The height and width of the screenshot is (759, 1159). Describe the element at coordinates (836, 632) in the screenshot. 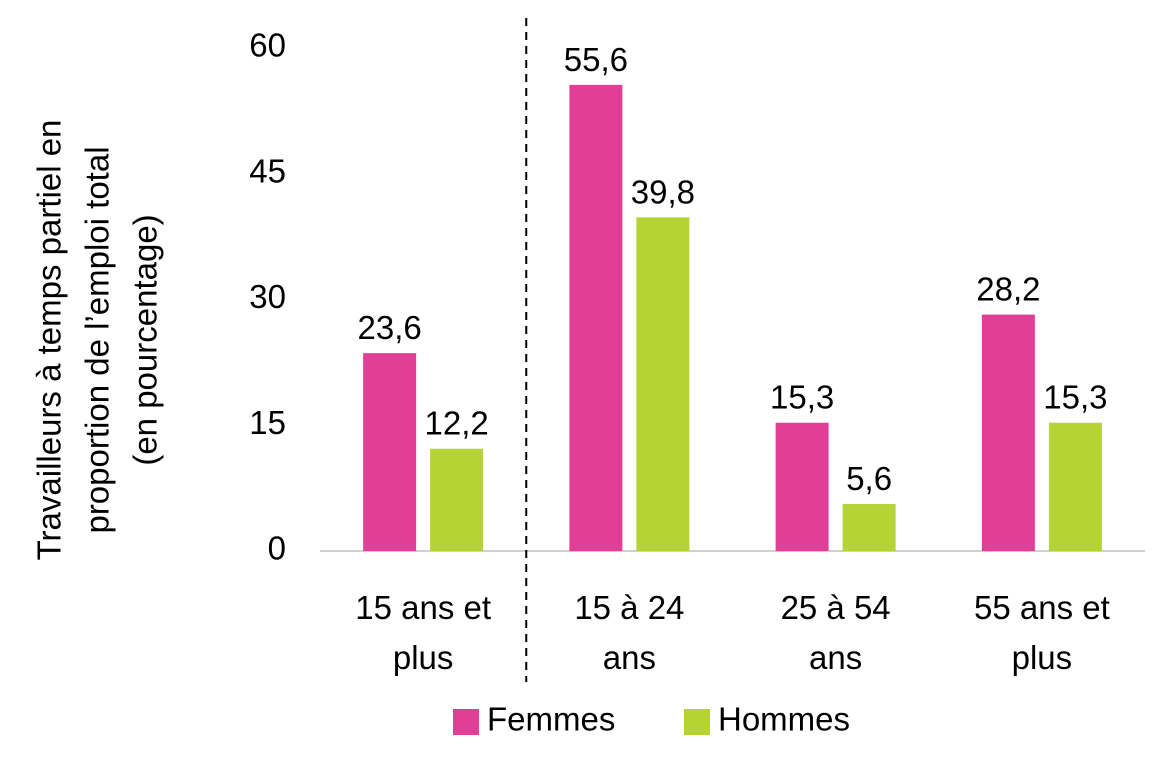

I see `category-label: 25 à 54 ans` at that location.